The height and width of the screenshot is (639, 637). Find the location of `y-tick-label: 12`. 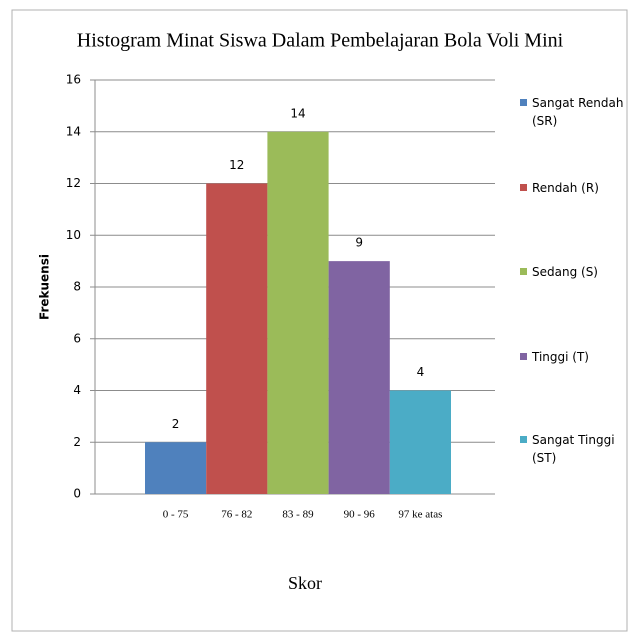

y-tick-label: 12 is located at coordinates (73, 183).